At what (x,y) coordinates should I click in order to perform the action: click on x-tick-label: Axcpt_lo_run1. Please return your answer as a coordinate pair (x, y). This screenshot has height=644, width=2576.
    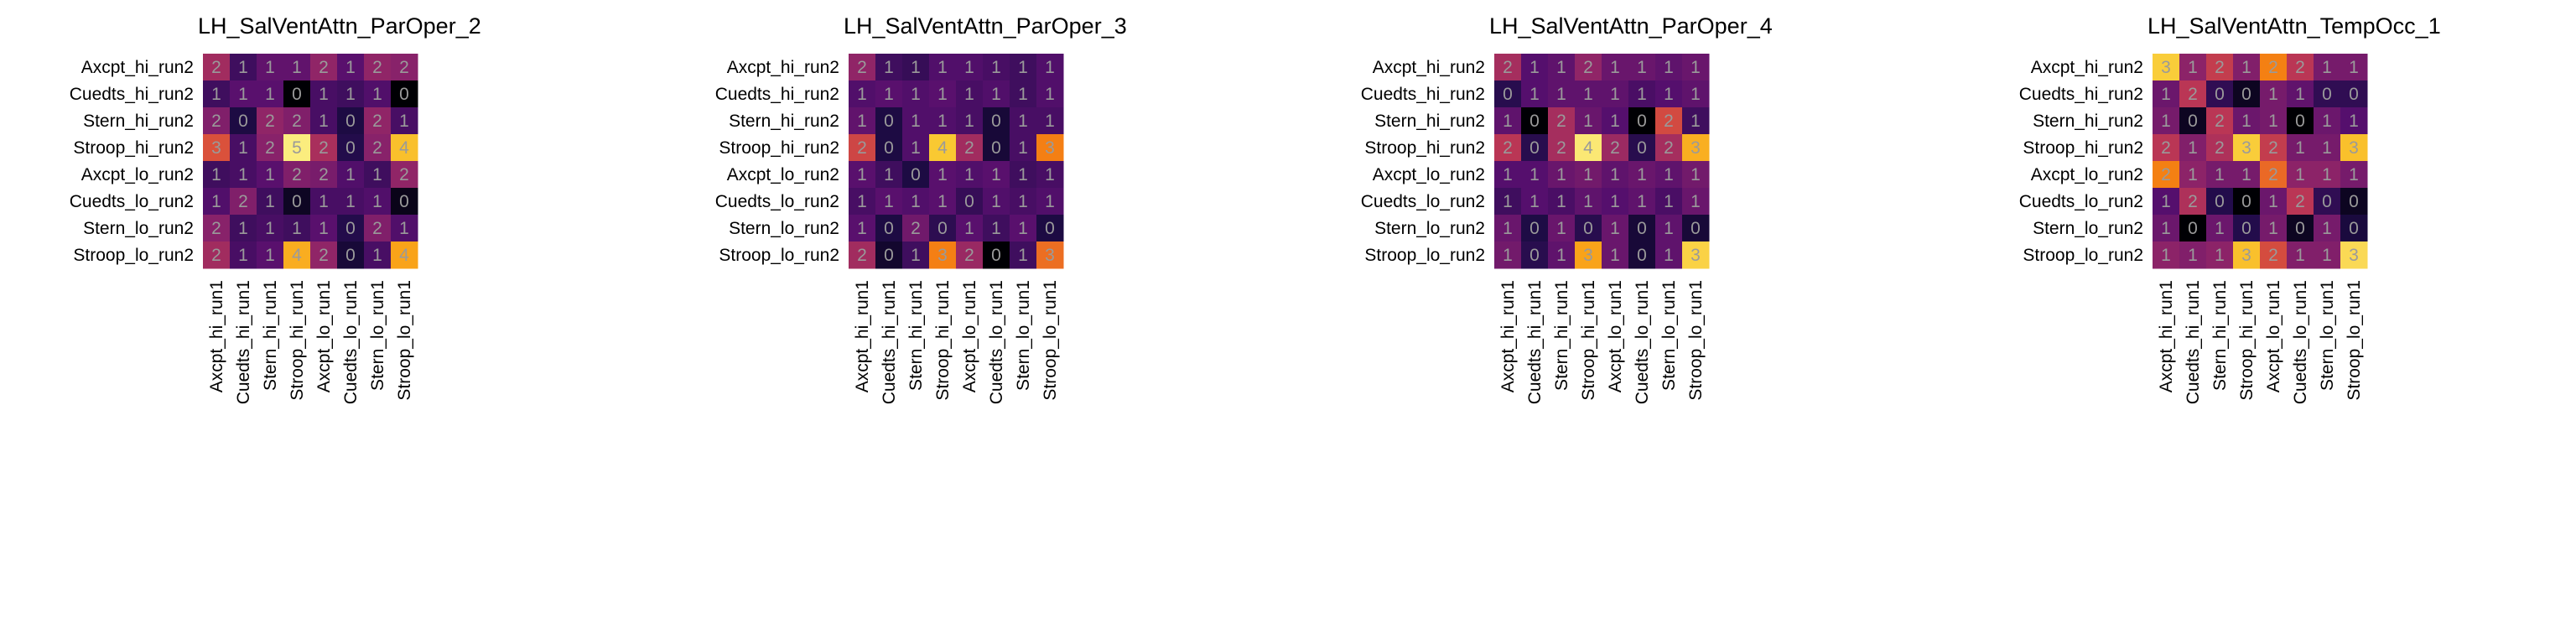
    Looking at the image, I should click on (2273, 336).